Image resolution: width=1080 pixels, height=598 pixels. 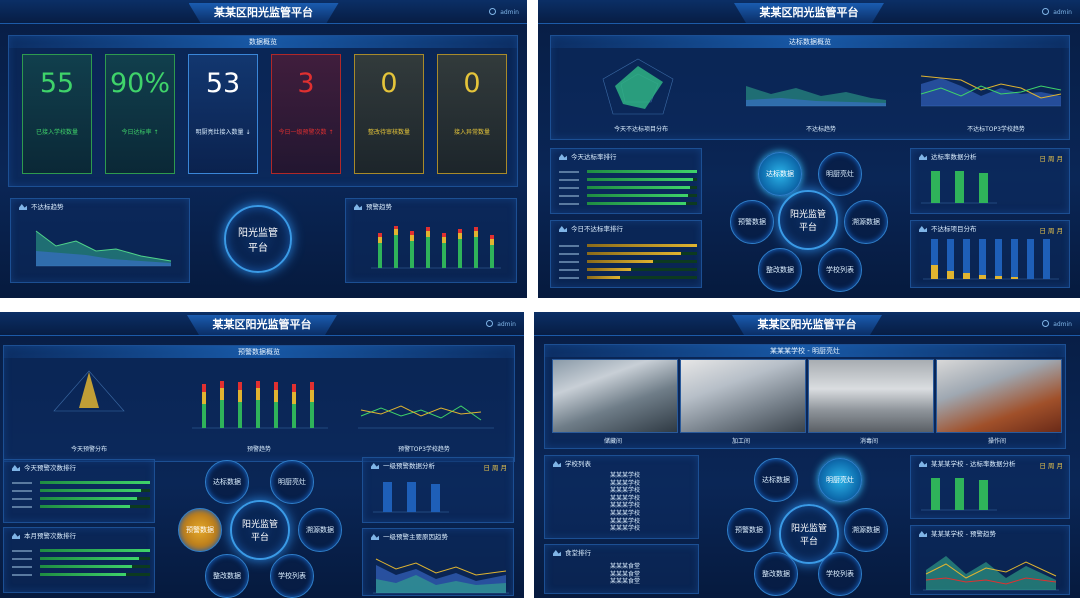 What do you see at coordinates (411, 497) in the screenshot?
I see `alert-analysis-bars` at bounding box center [411, 497].